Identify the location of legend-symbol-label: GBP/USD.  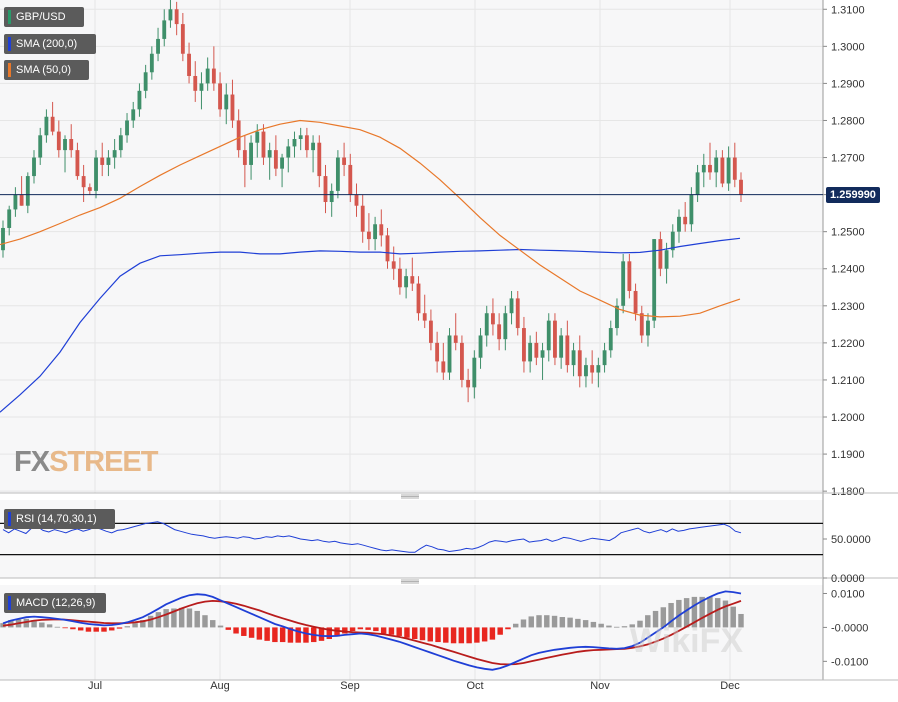
(41, 17).